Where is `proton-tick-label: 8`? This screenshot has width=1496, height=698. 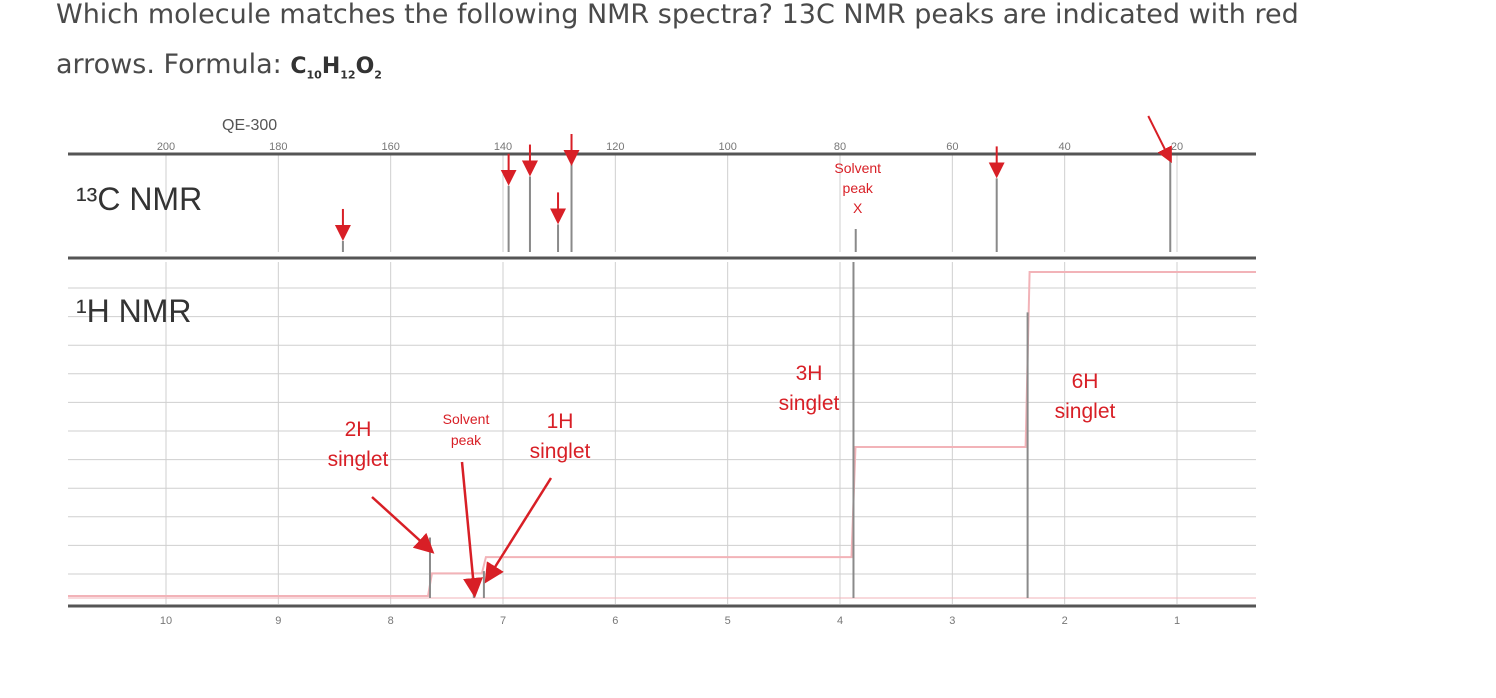
proton-tick-label: 8 is located at coordinates (391, 621).